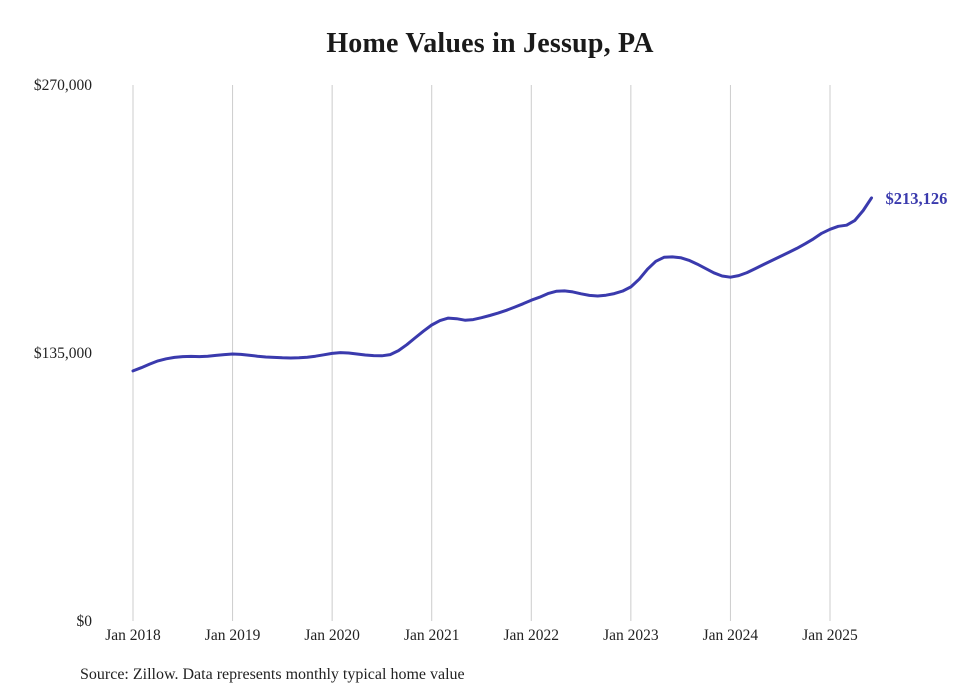  I want to click on x-axis-tick-label: Jan 2019, so click(233, 635).